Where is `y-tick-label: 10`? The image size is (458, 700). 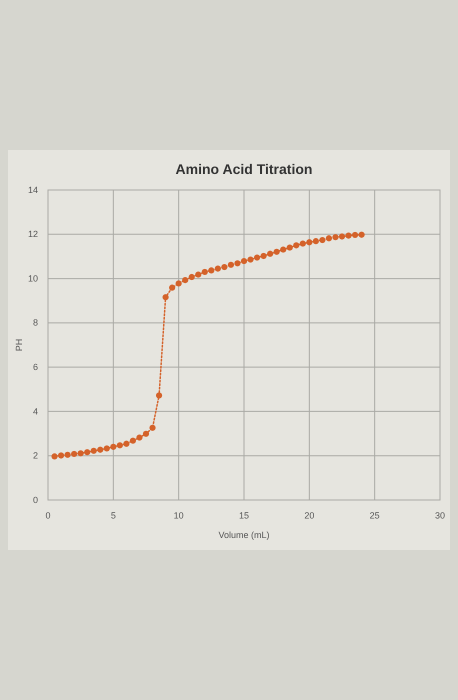
y-tick-label: 10 is located at coordinates (33, 278).